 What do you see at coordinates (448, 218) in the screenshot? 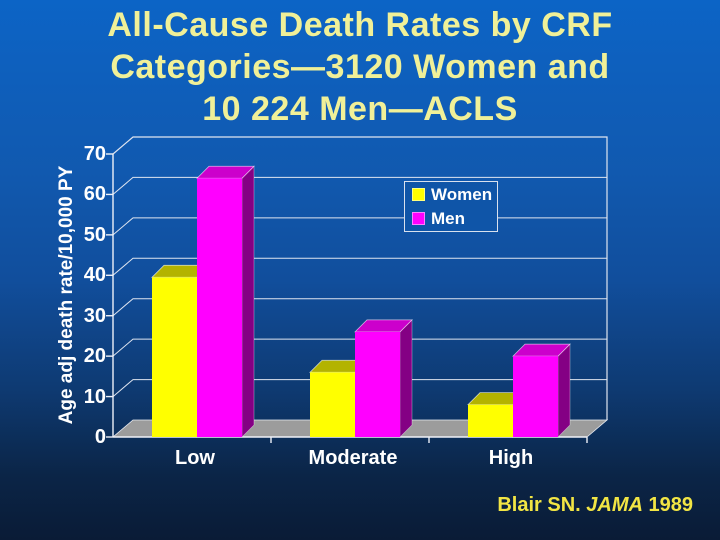
I see `legend-label-men: Men` at bounding box center [448, 218].